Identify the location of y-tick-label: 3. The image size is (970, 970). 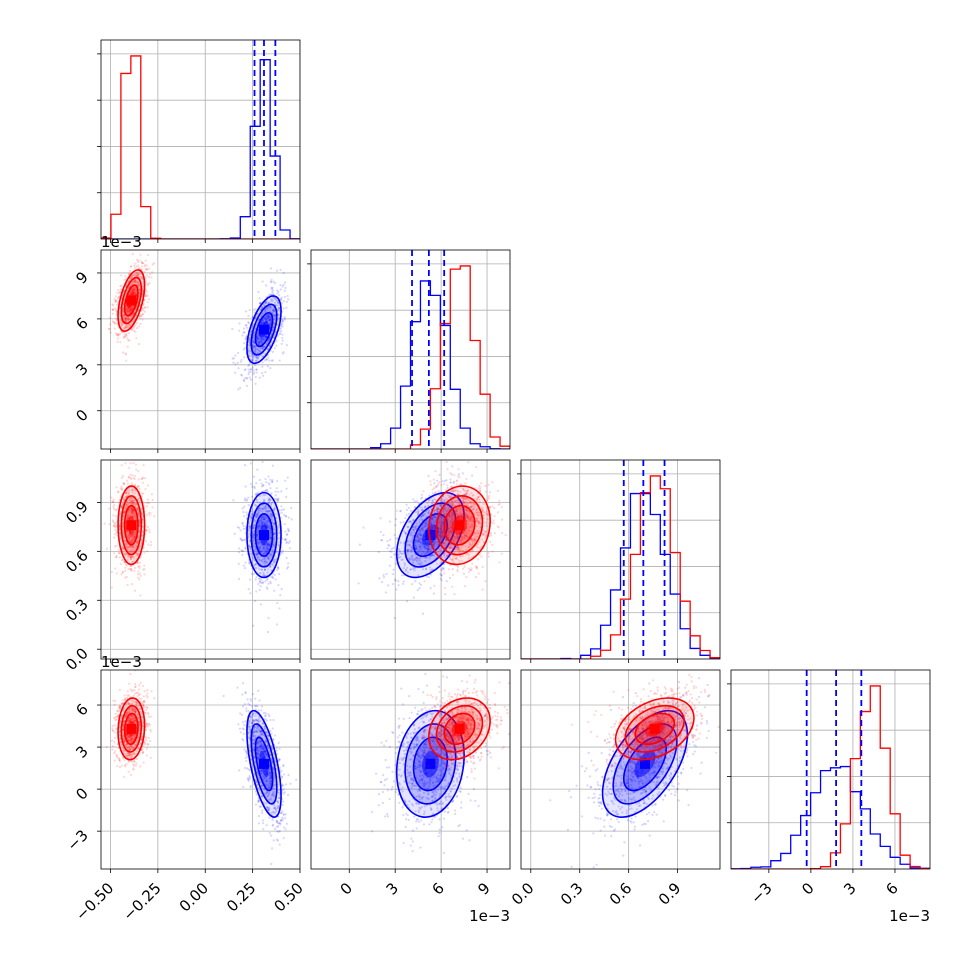
(81, 369).